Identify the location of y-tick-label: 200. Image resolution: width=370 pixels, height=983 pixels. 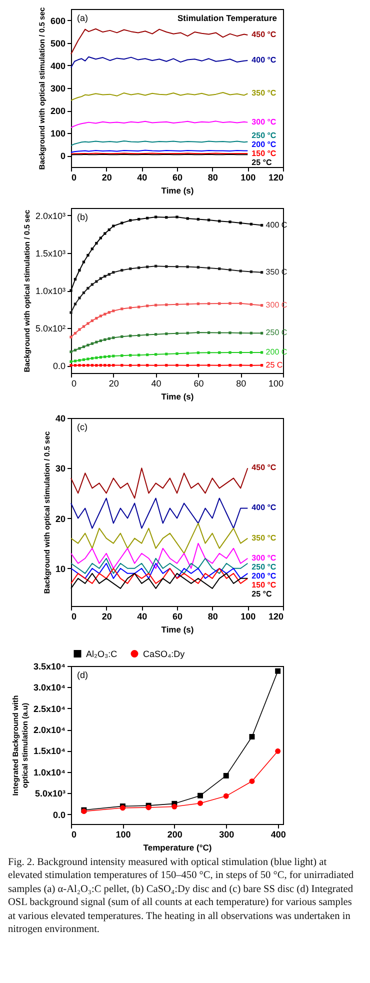
(58, 111).